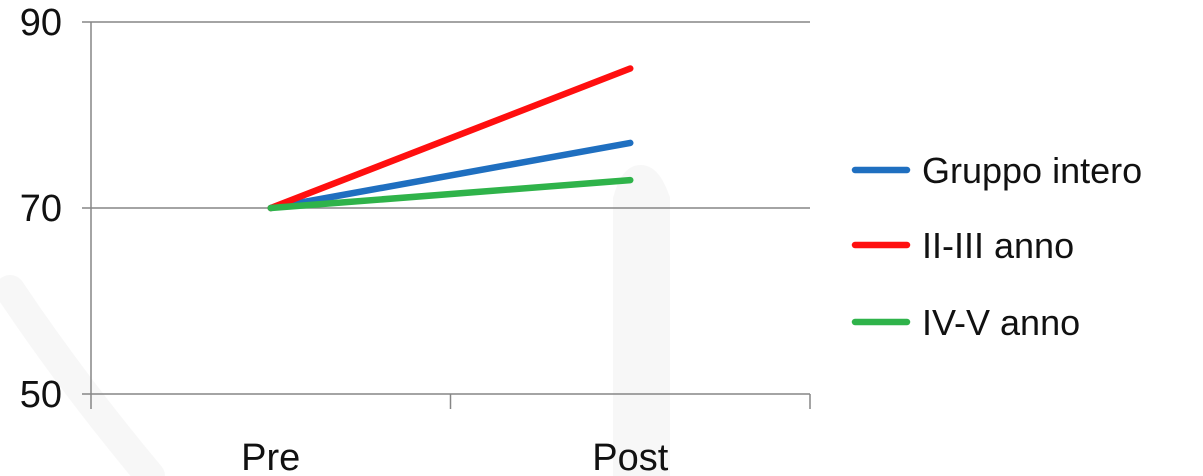  What do you see at coordinates (41, 395) in the screenshot?
I see `y-tick-label: 50` at bounding box center [41, 395].